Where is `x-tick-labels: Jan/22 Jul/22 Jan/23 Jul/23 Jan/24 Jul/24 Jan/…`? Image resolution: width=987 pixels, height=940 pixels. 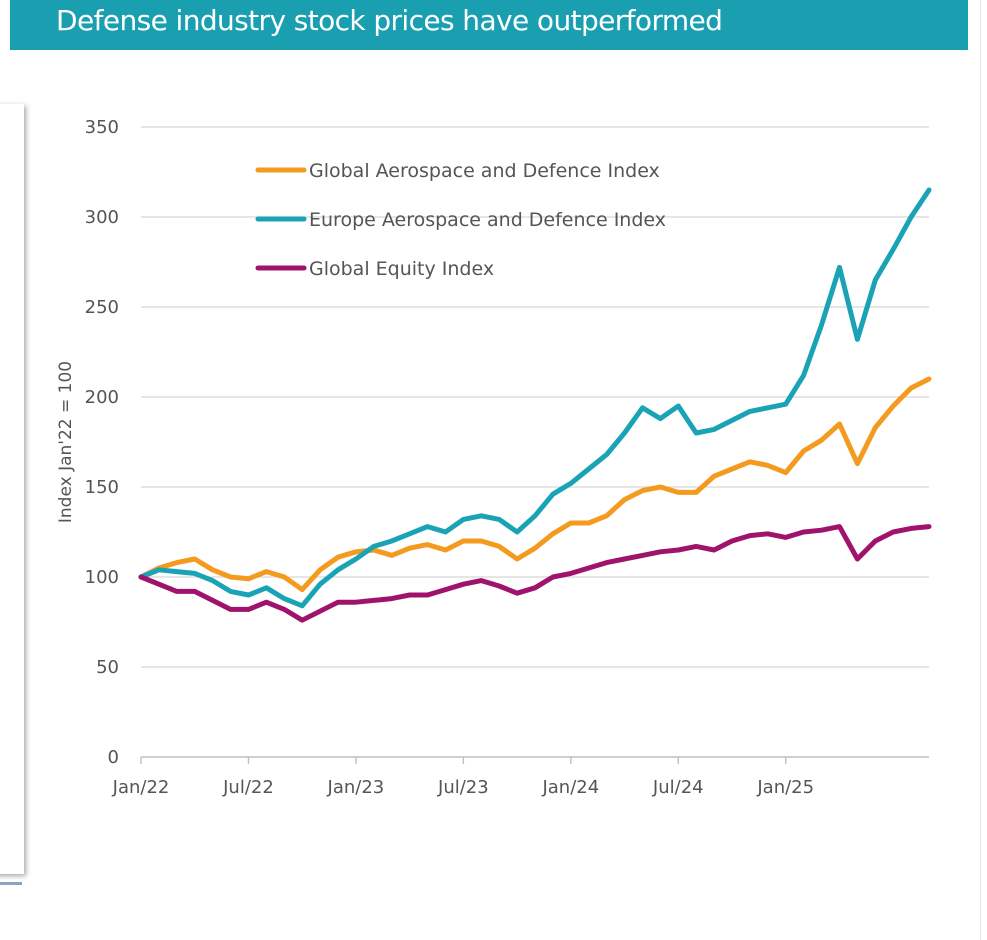
x-tick-labels: Jan/22 Jul/22 Jan/23 Jul/23 Jan/24 Jul/24 Jan/… is located at coordinates (463, 787).